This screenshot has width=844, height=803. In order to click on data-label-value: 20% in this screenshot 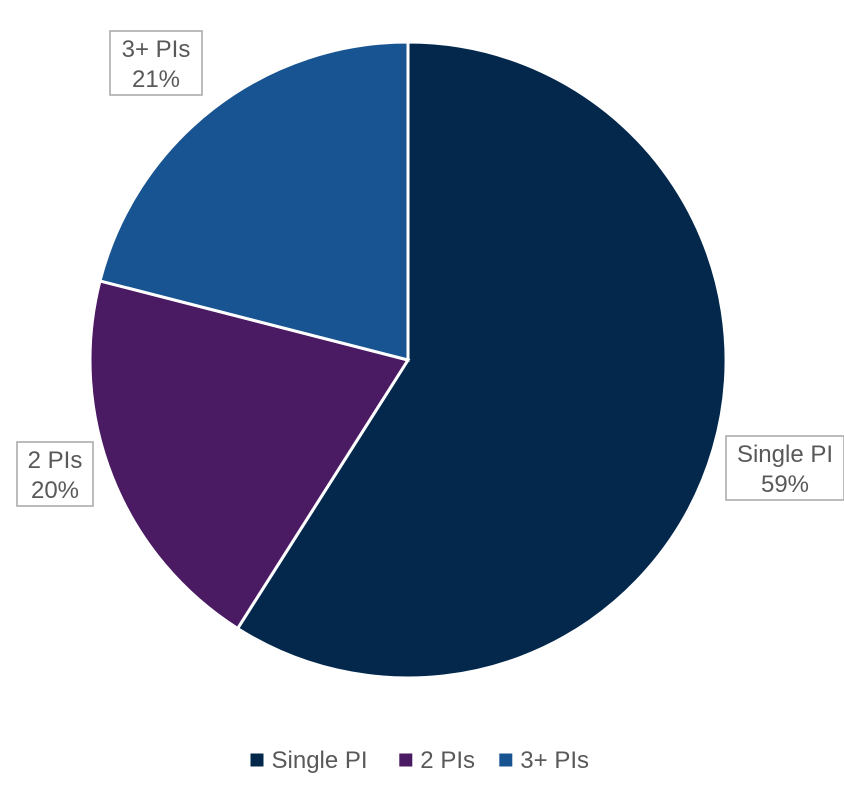, I will do `click(55, 490)`.